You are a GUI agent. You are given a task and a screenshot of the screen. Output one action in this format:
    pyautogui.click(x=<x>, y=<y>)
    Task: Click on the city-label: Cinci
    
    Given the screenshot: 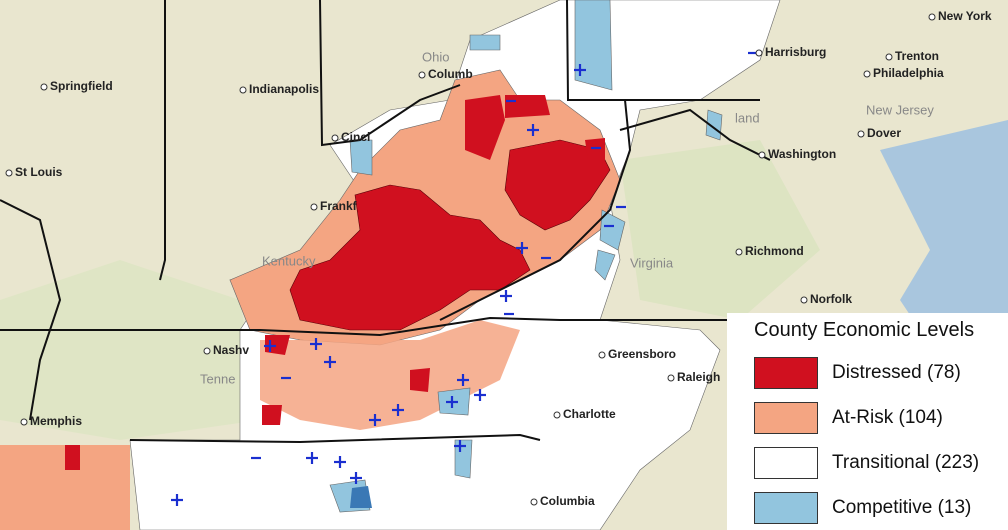 What is the action you would take?
    pyautogui.click(x=355, y=137)
    